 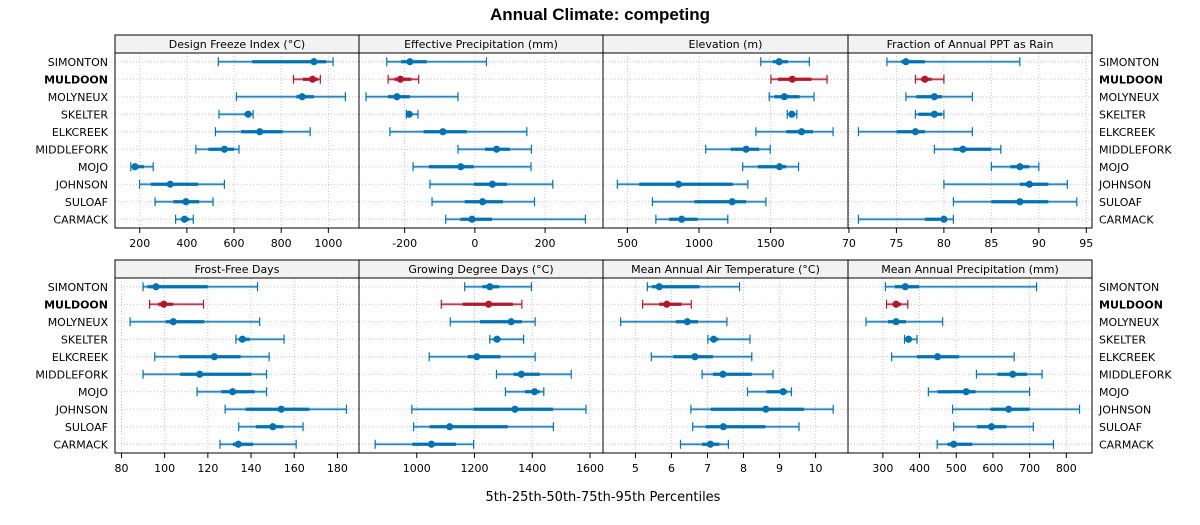 What do you see at coordinates (970, 365) in the screenshot?
I see `panel-border` at bounding box center [970, 365].